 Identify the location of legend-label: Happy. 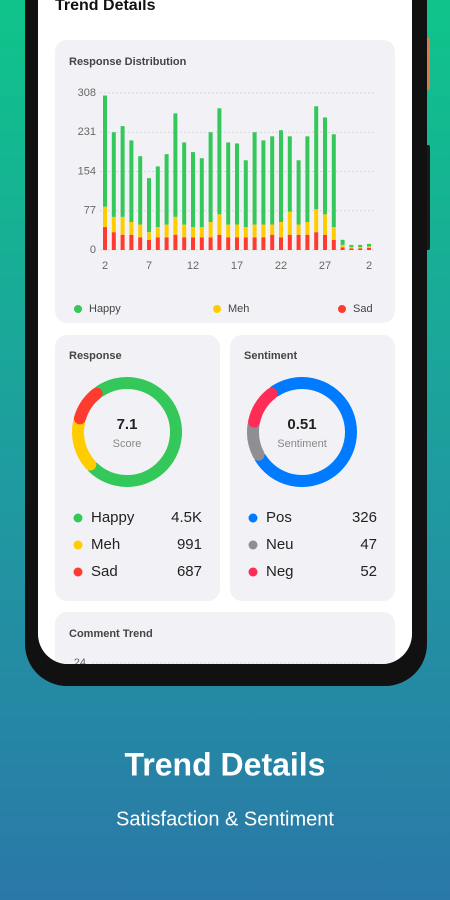
(113, 517).